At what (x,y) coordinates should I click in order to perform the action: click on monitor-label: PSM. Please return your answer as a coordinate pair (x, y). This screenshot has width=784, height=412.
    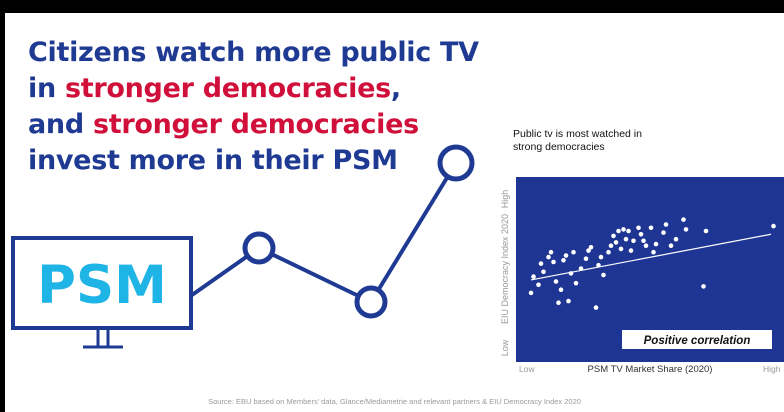
    Looking at the image, I should click on (102, 285).